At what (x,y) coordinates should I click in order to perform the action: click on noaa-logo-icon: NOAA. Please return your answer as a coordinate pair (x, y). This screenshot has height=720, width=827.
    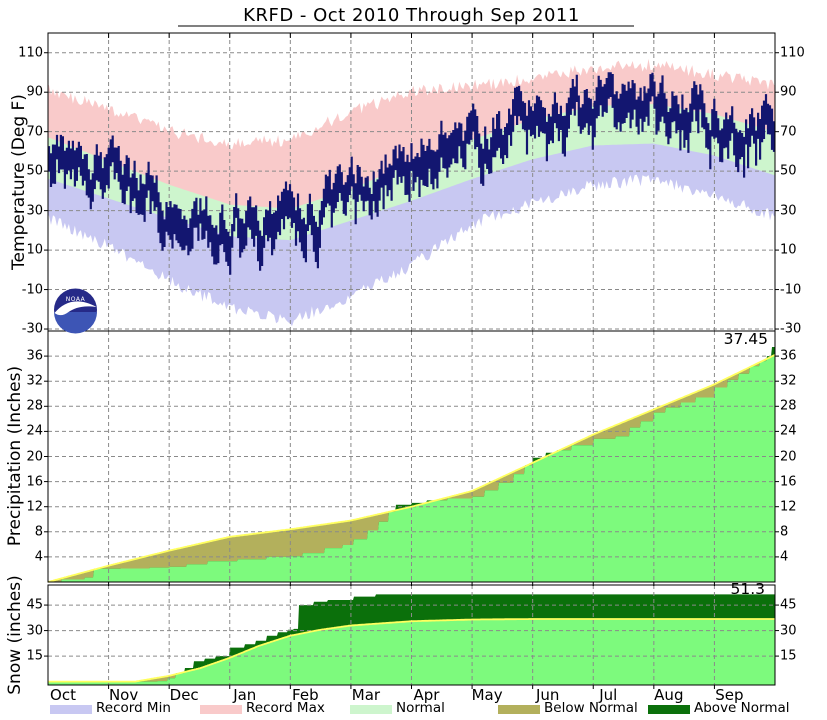
    Looking at the image, I should click on (75, 311).